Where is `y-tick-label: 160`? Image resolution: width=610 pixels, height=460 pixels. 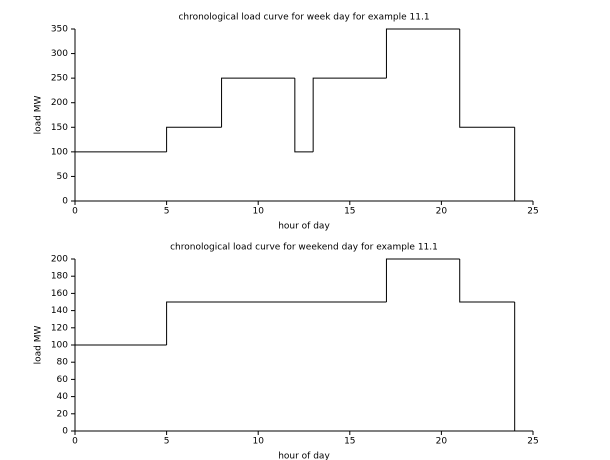
y-tick-label: 160 is located at coordinates (59, 294).